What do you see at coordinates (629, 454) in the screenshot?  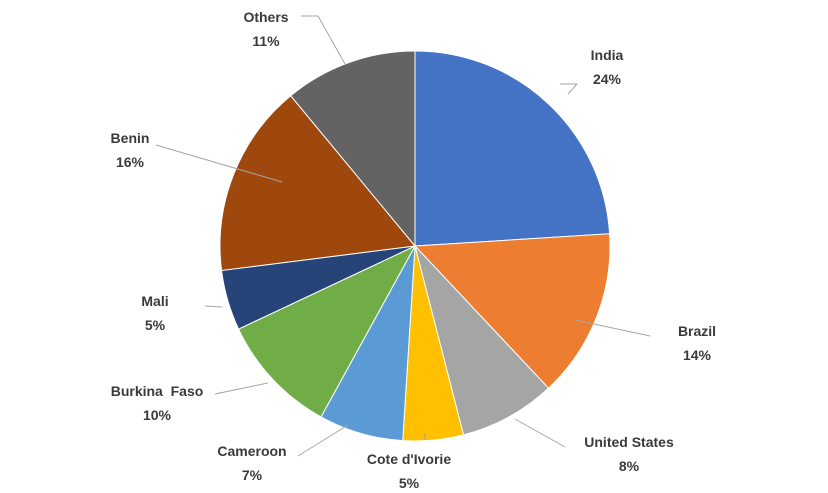 I see `data-label-united-states: United States 8%` at bounding box center [629, 454].